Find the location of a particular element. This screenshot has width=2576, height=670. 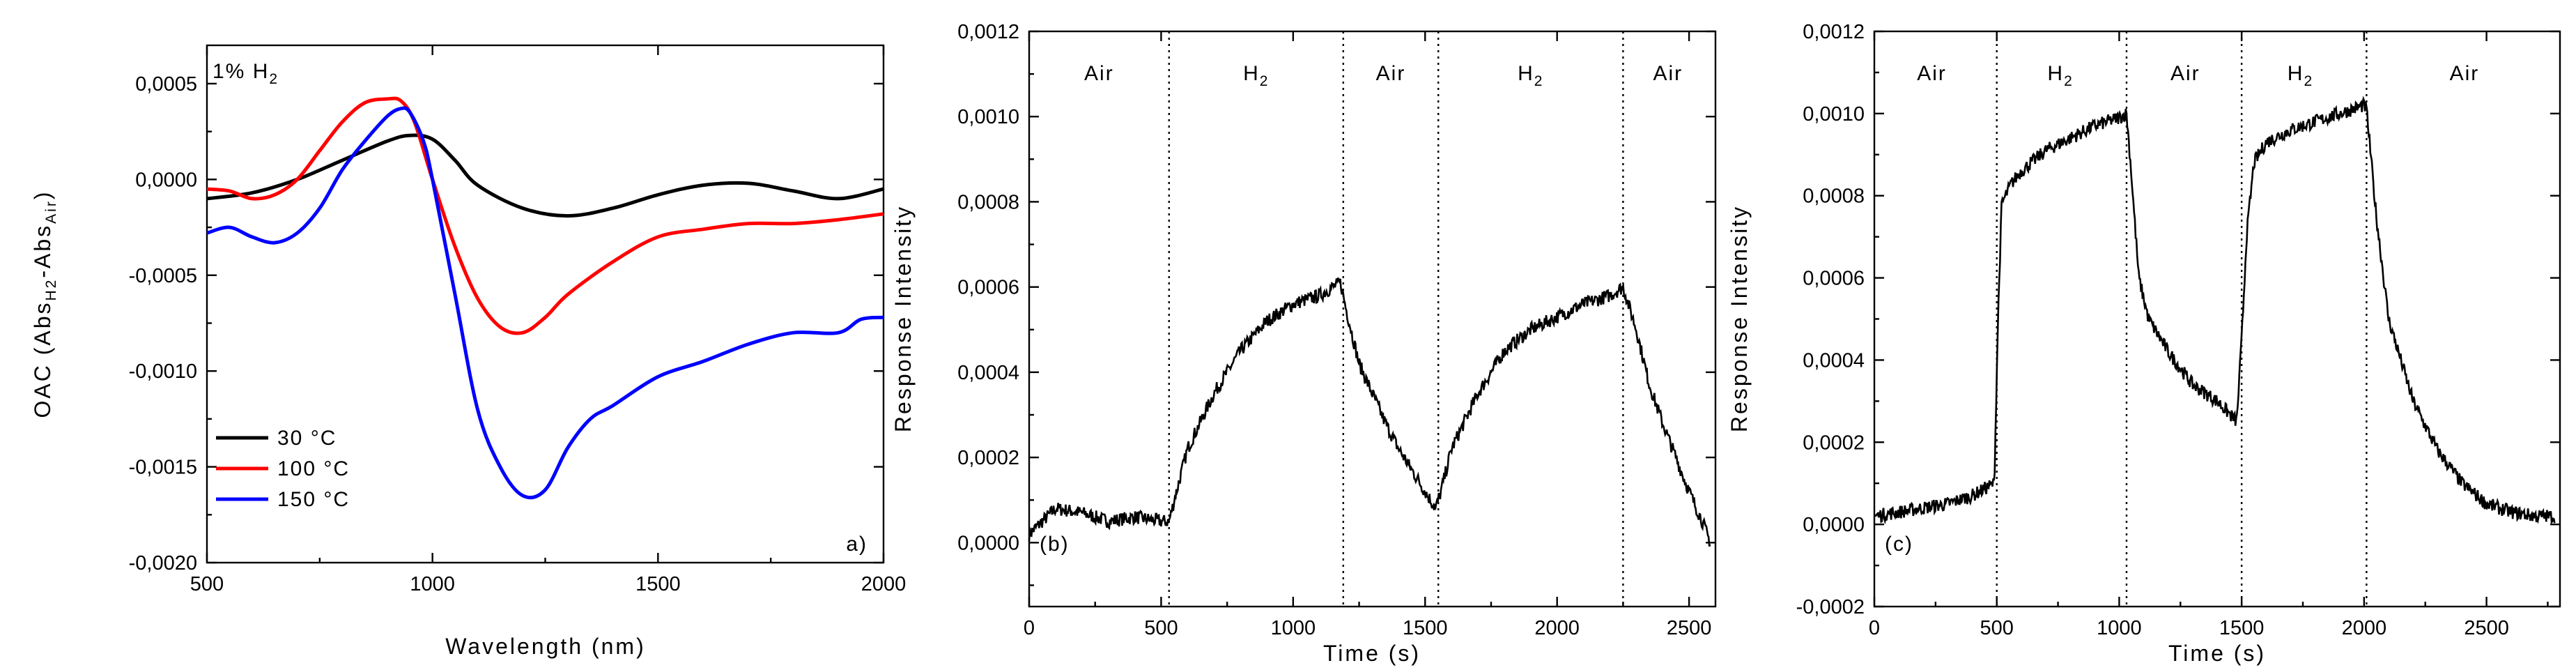

panel-label-c: (c) is located at coordinates (1899, 545).